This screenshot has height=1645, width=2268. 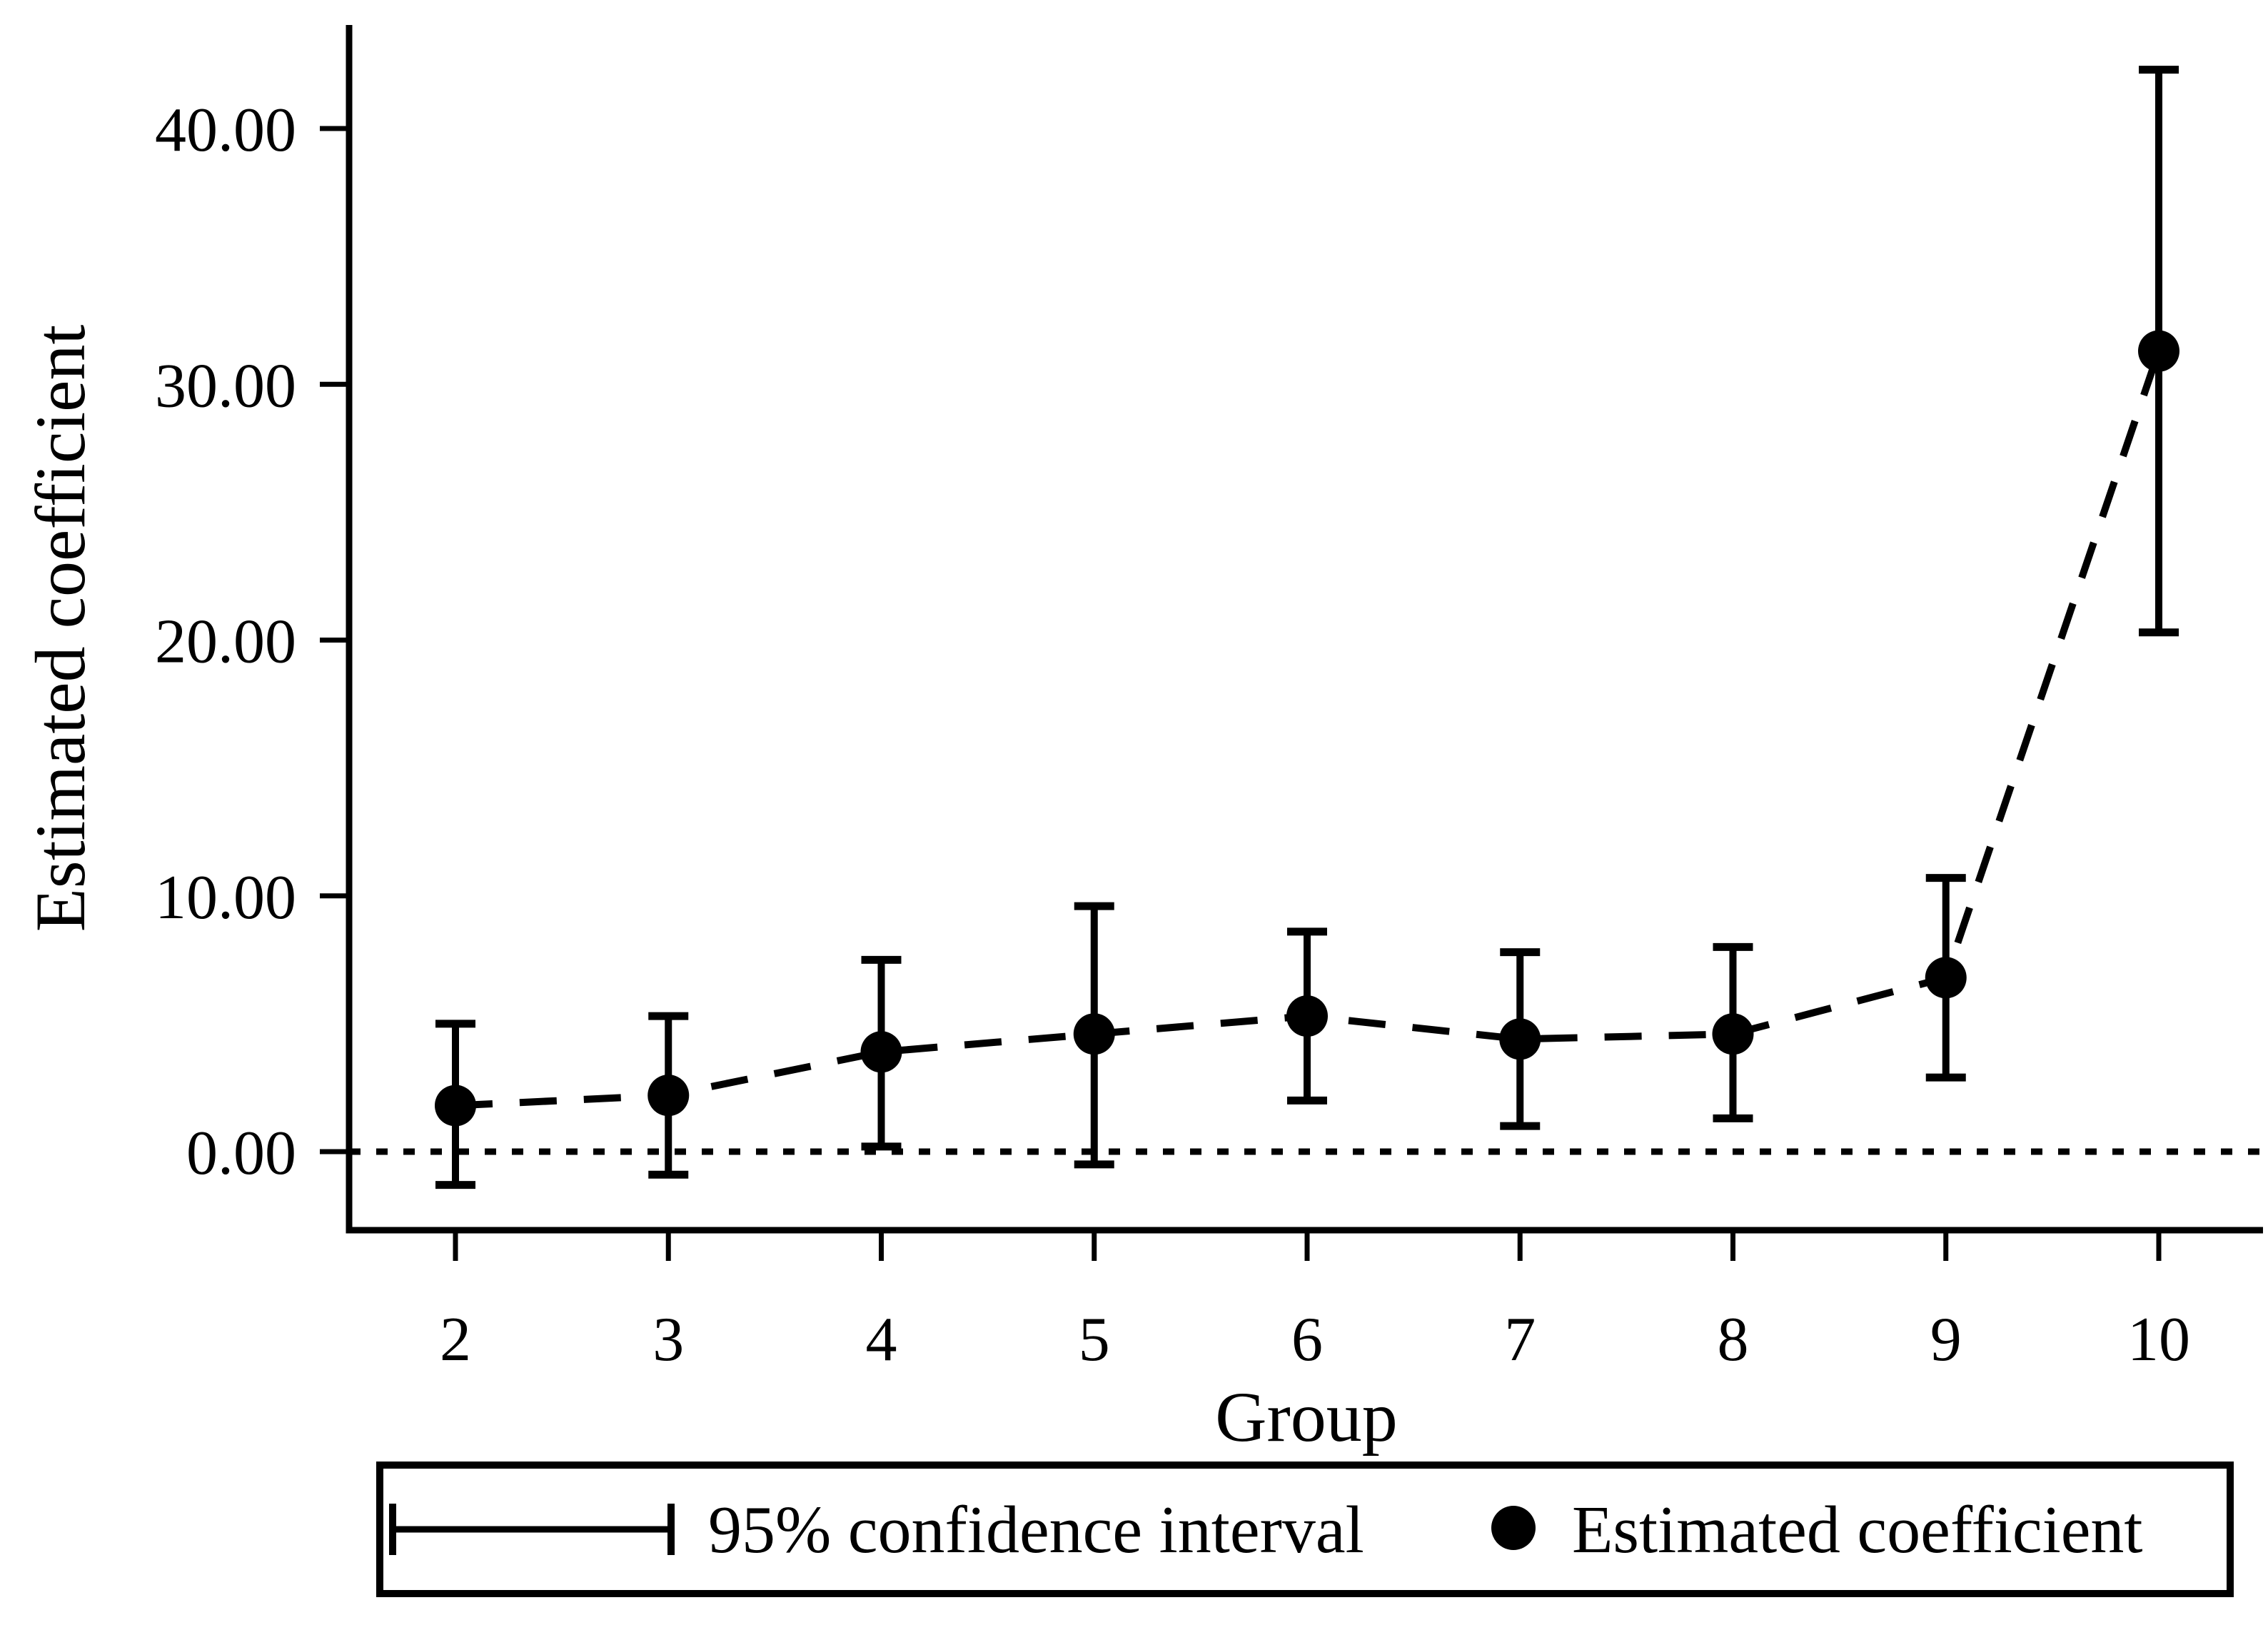 I want to click on legend-ci-label: 95% confidence interval, so click(x=1036, y=1530).